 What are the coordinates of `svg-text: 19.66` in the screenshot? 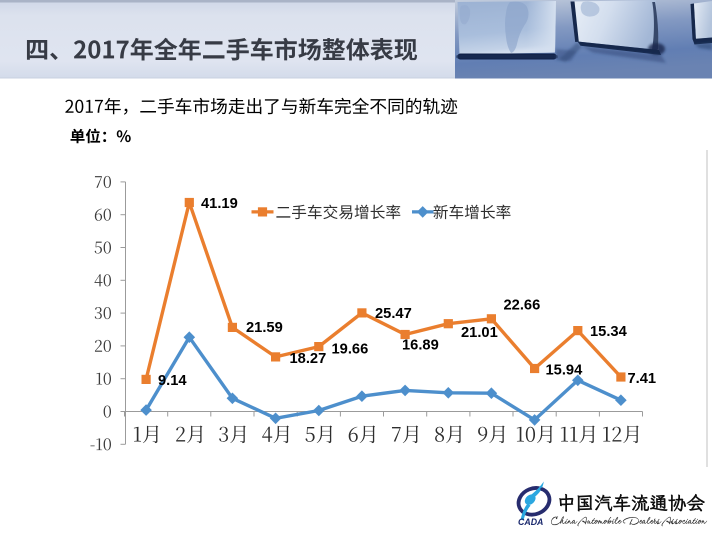 It's located at (350, 349).